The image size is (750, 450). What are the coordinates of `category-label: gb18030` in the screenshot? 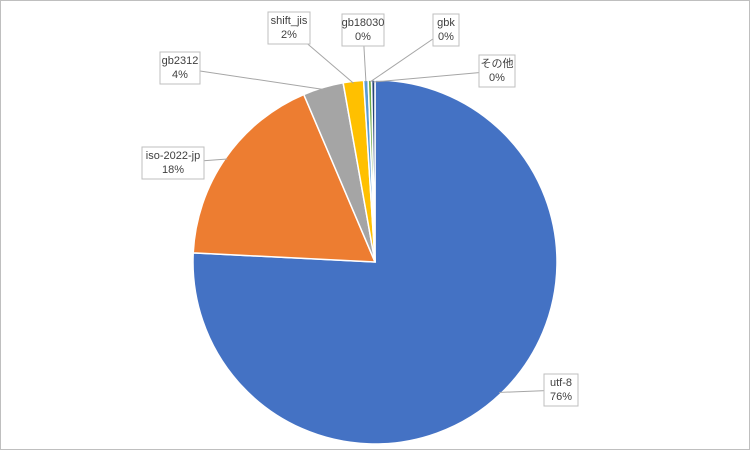 It's located at (363, 23).